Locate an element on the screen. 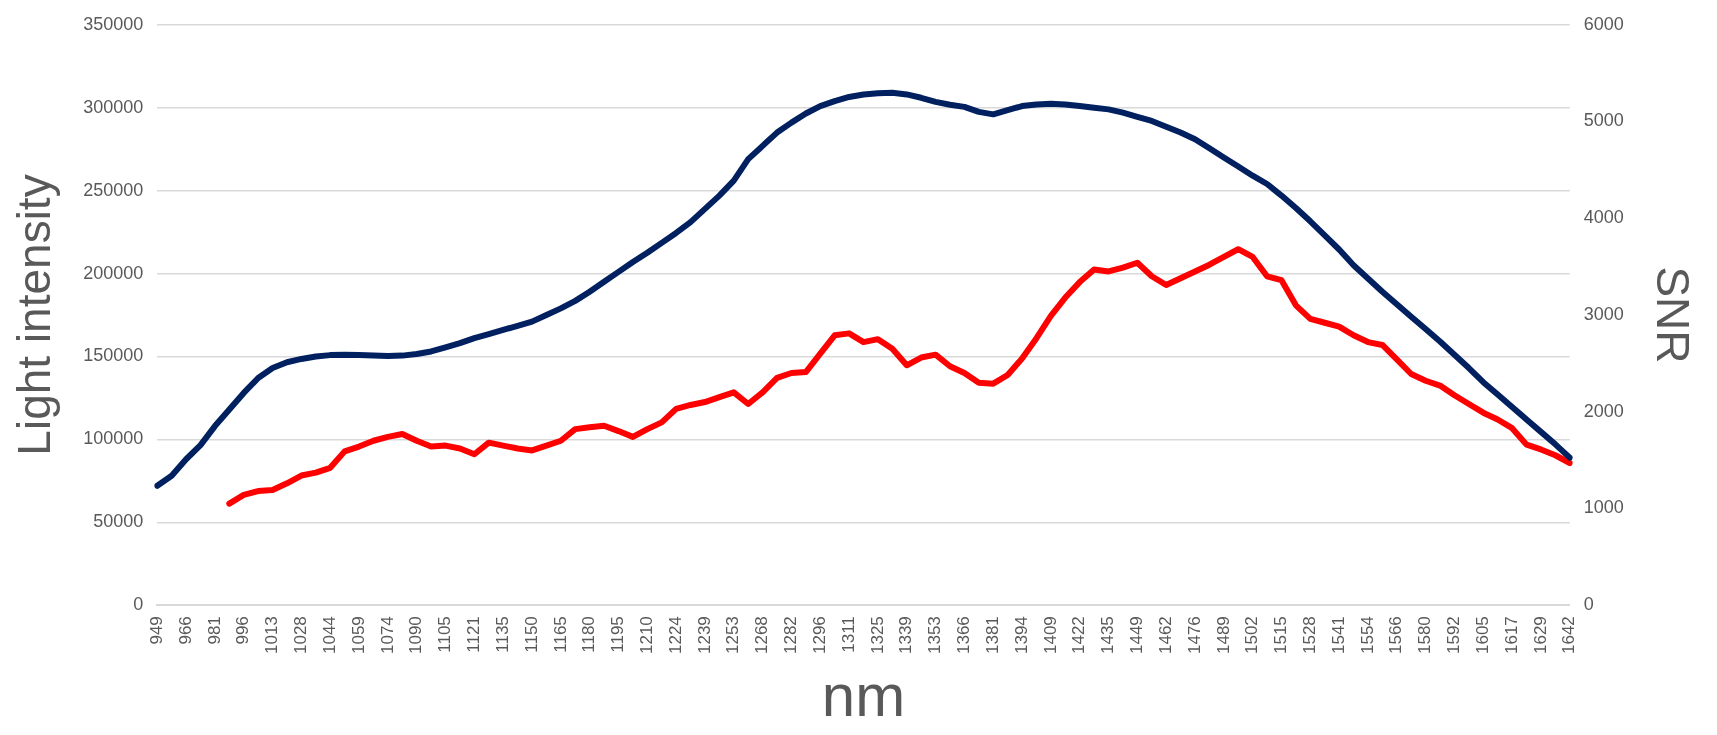  y-tick-label: 50000 is located at coordinates (118, 521).